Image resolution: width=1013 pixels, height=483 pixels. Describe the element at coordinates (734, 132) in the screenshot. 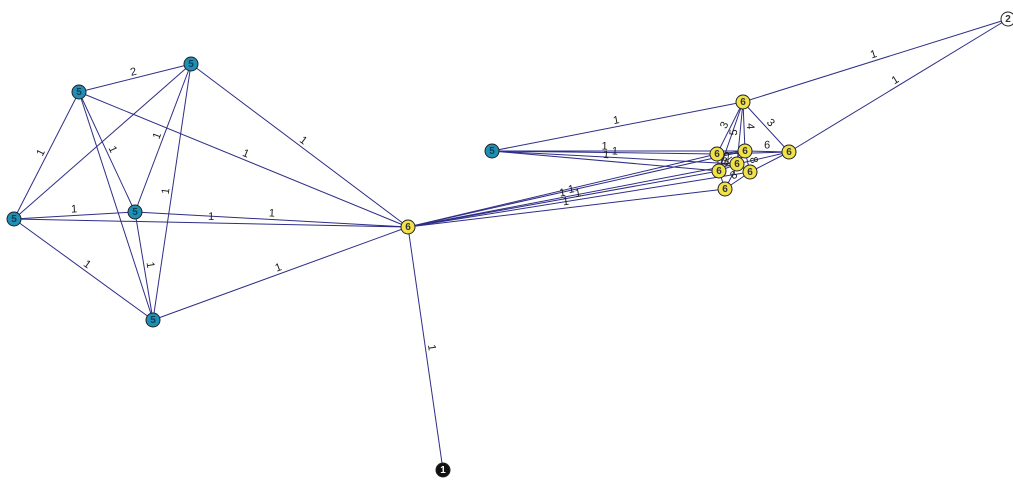

I see `edge-label-c1-c7: 5` at that location.